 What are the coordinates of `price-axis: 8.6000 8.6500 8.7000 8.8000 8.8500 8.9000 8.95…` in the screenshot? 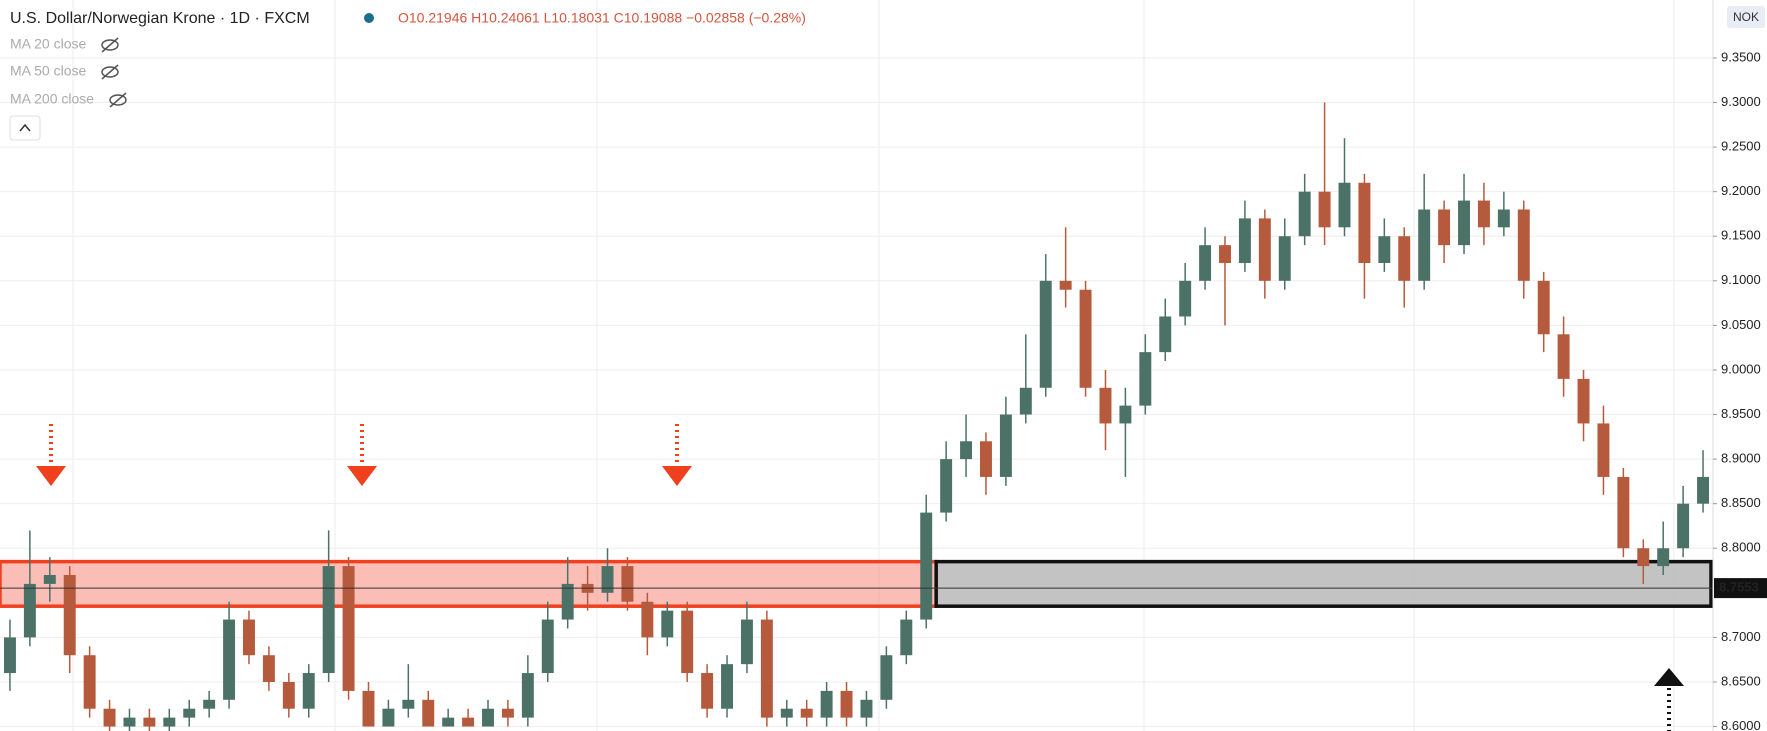 It's located at (1740, 390).